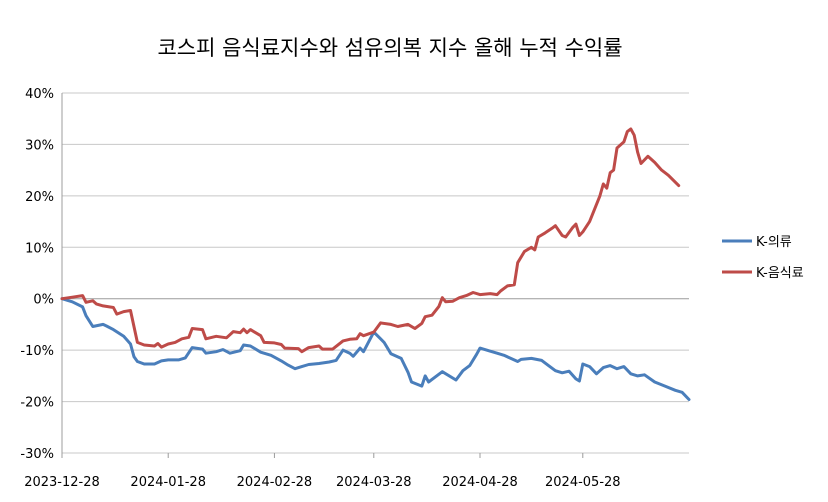  What do you see at coordinates (168, 482) in the screenshot?
I see `x-tick-label: 2024-01-28` at bounding box center [168, 482].